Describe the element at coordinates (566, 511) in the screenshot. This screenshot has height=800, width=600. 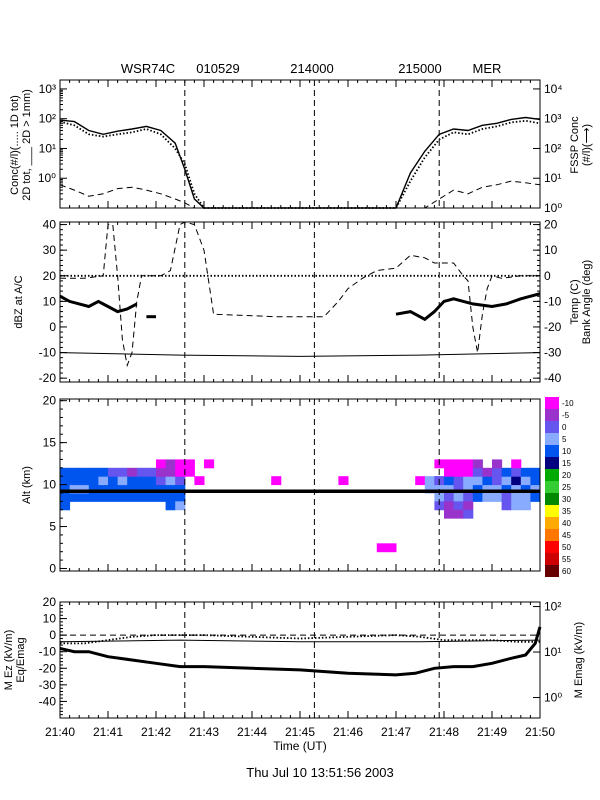
I see `colorbar-label: 35` at that location.